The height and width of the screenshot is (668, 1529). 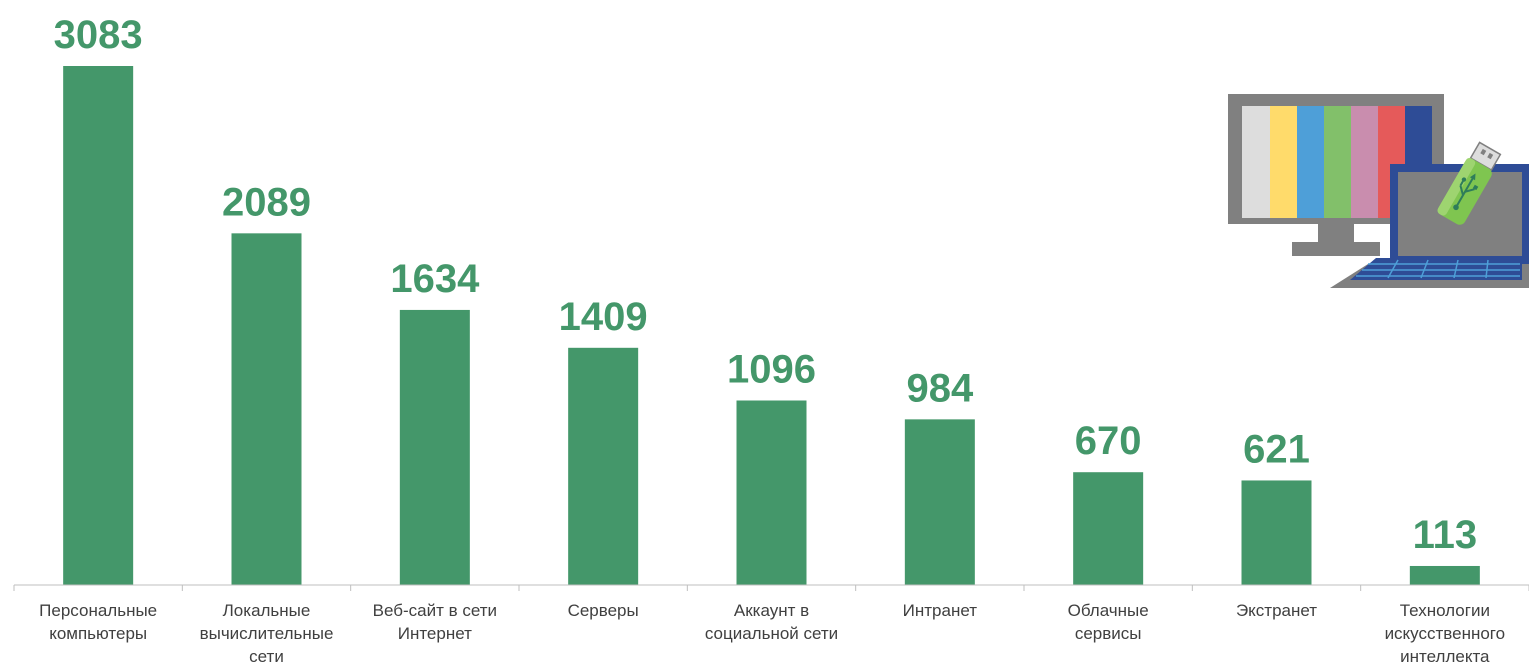 I want to click on data-label: 1409, so click(x=603, y=317).